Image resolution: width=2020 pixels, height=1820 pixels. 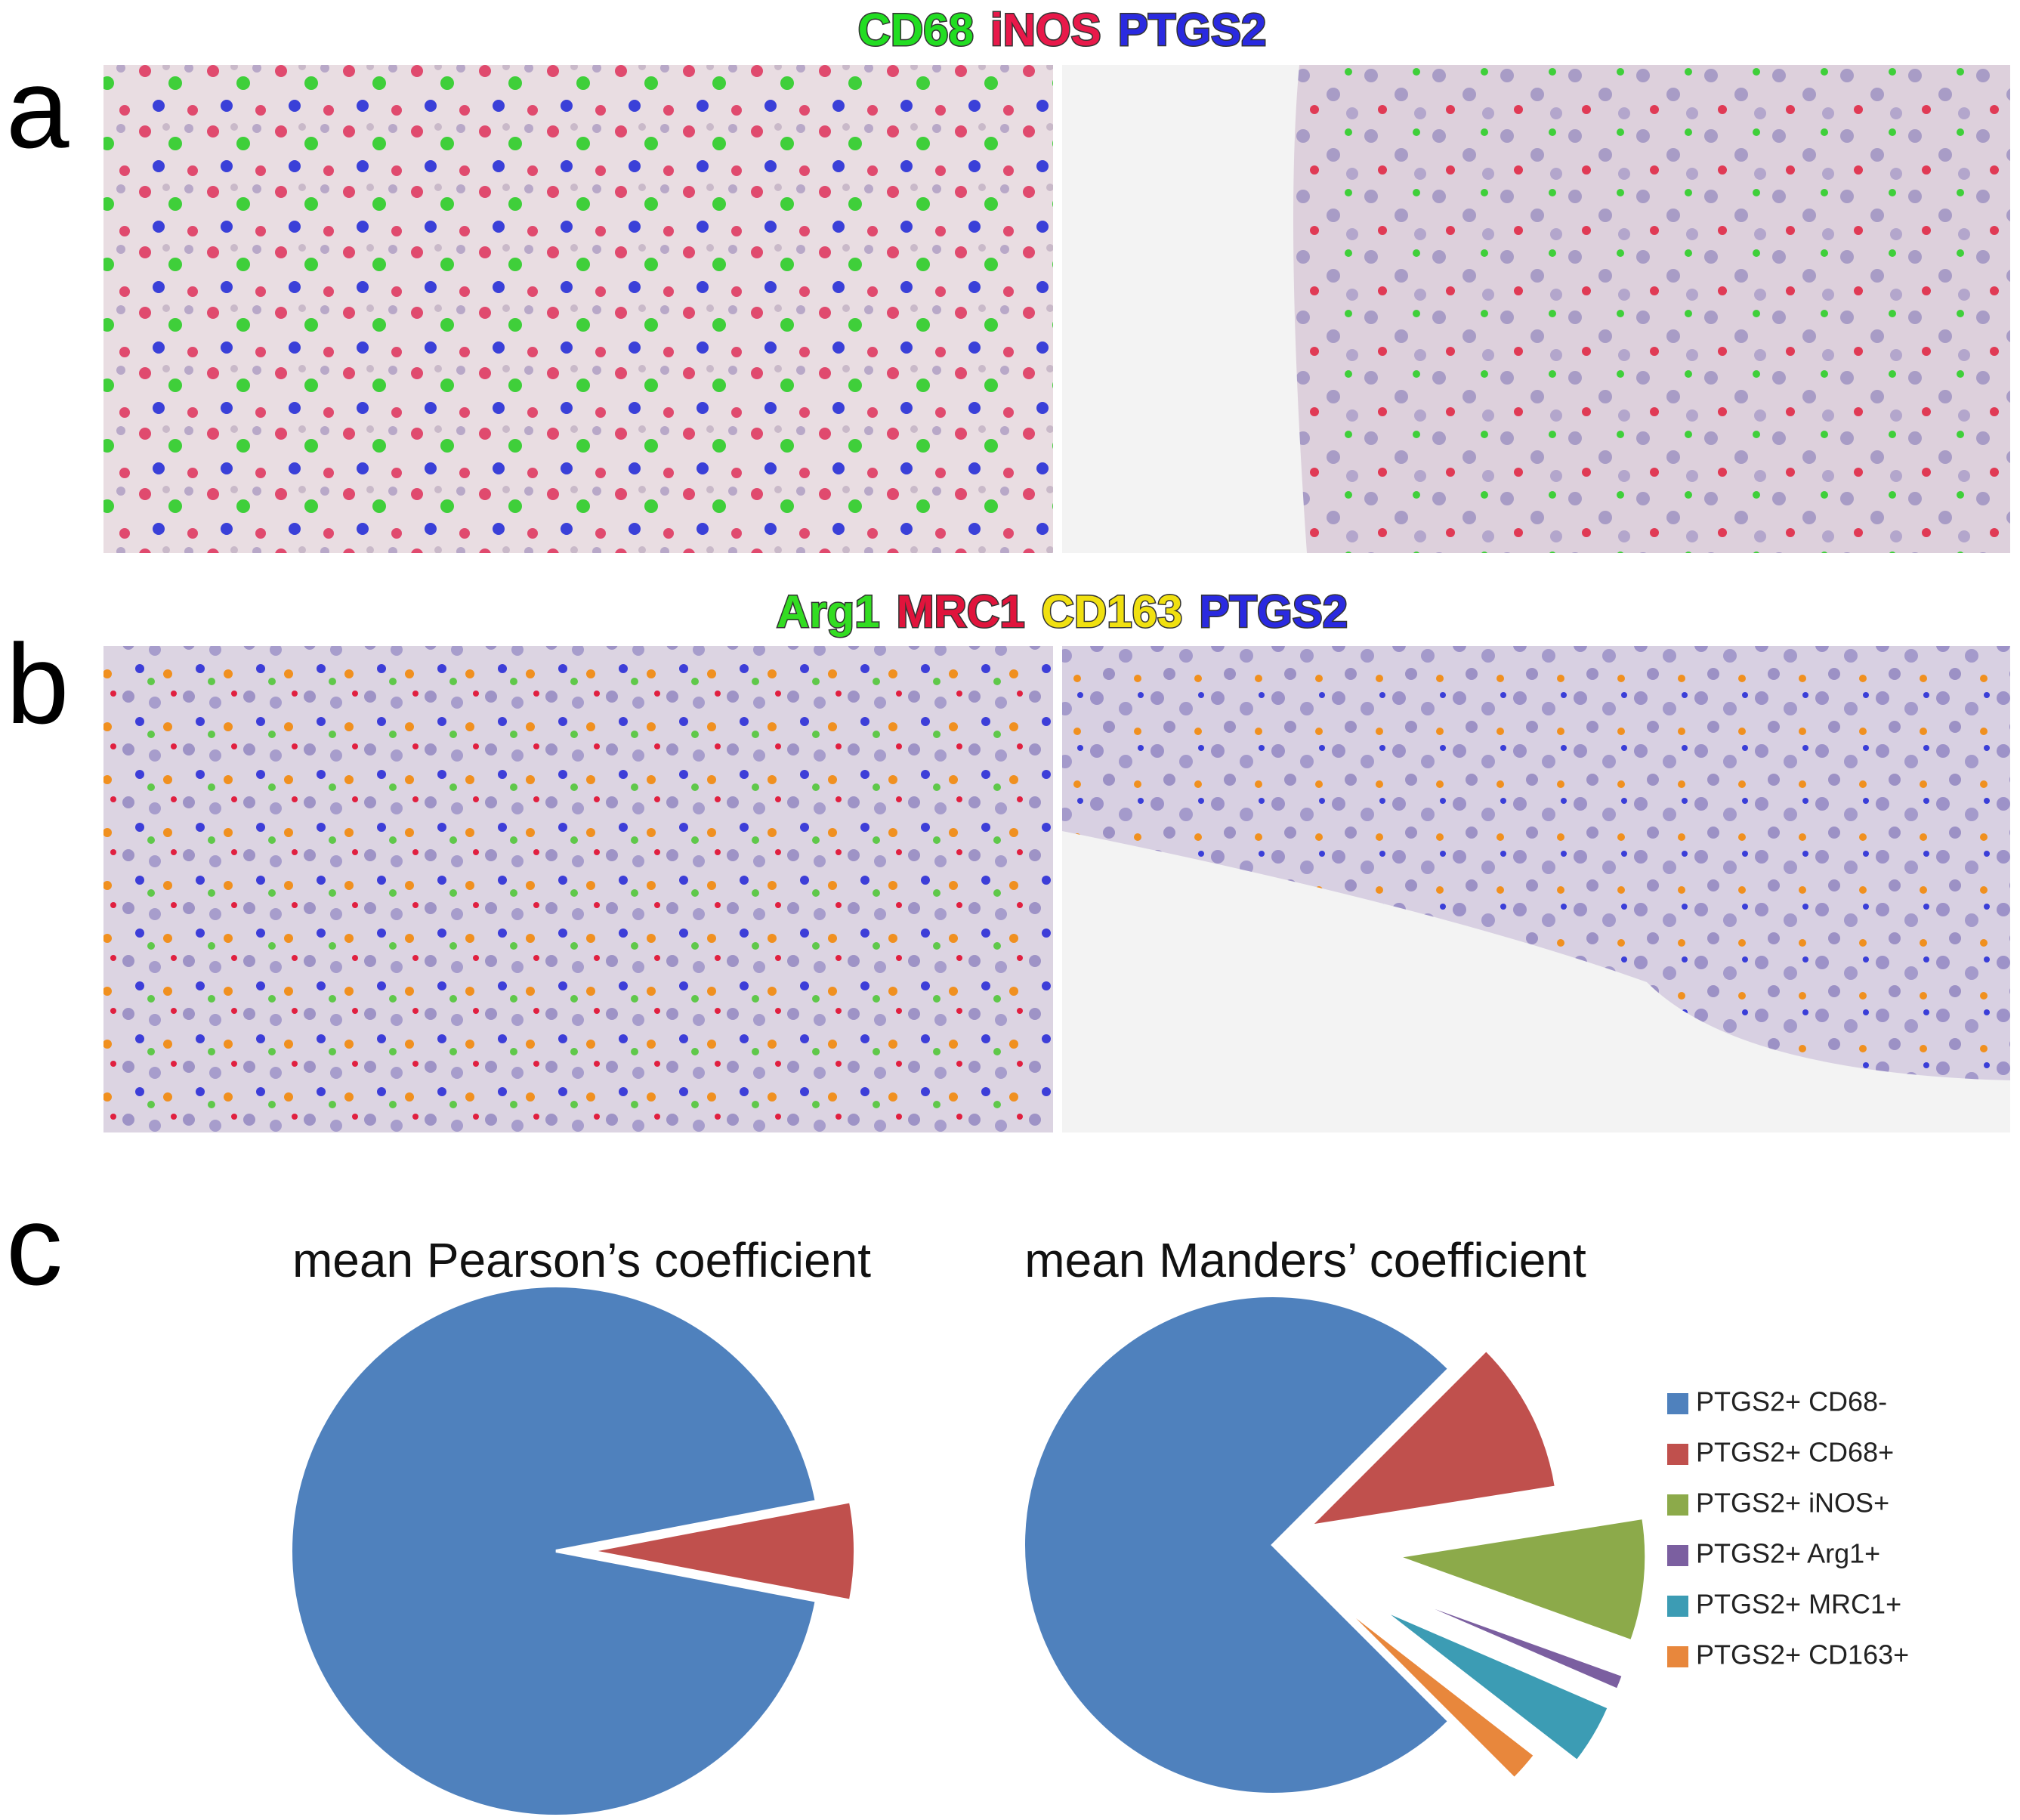 I want to click on stain-legend: CD68 iNOS PTGS2, so click(x=1062, y=30).